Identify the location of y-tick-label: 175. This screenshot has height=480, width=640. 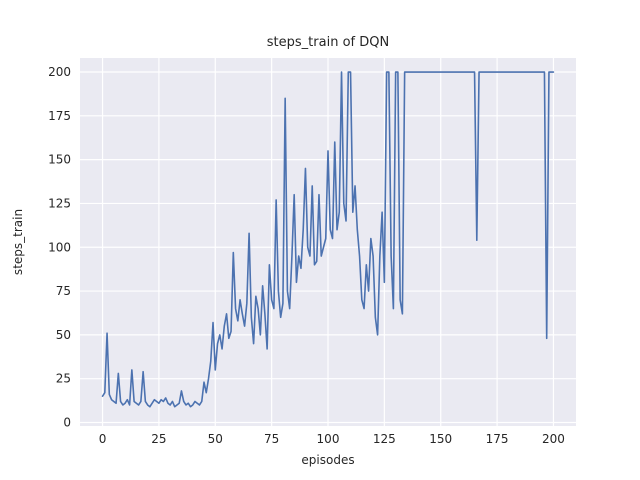
(59, 116).